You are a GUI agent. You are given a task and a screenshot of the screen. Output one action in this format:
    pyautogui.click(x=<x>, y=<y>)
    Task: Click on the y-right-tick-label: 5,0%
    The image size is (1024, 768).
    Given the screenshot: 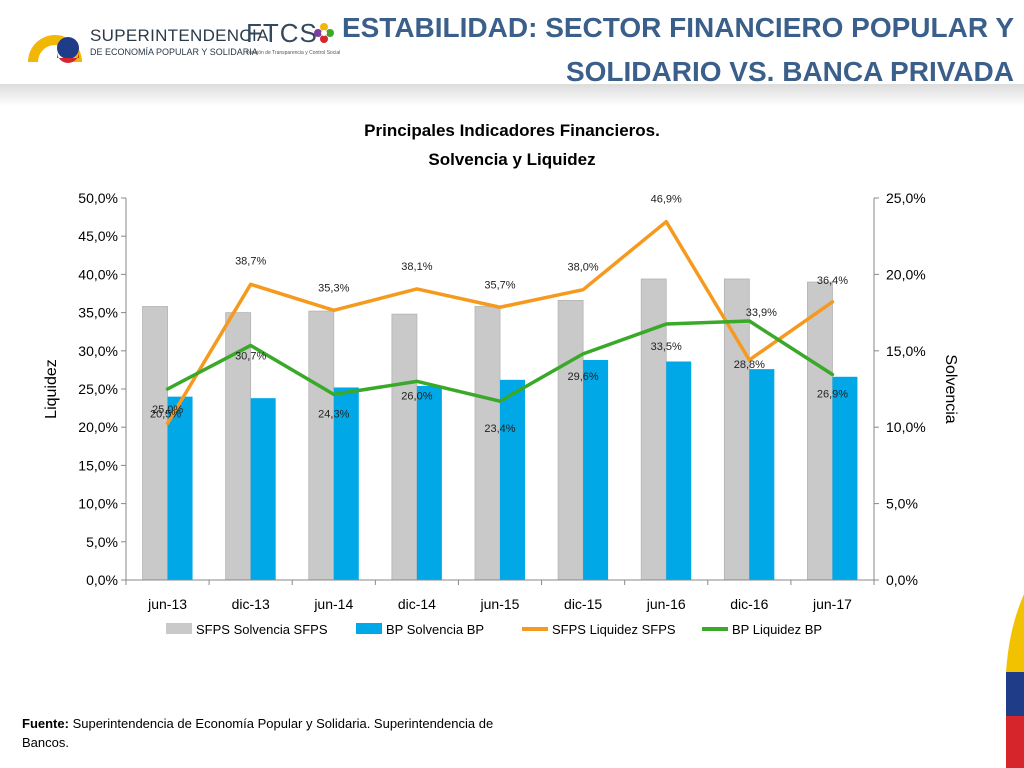 What is the action you would take?
    pyautogui.click(x=902, y=504)
    